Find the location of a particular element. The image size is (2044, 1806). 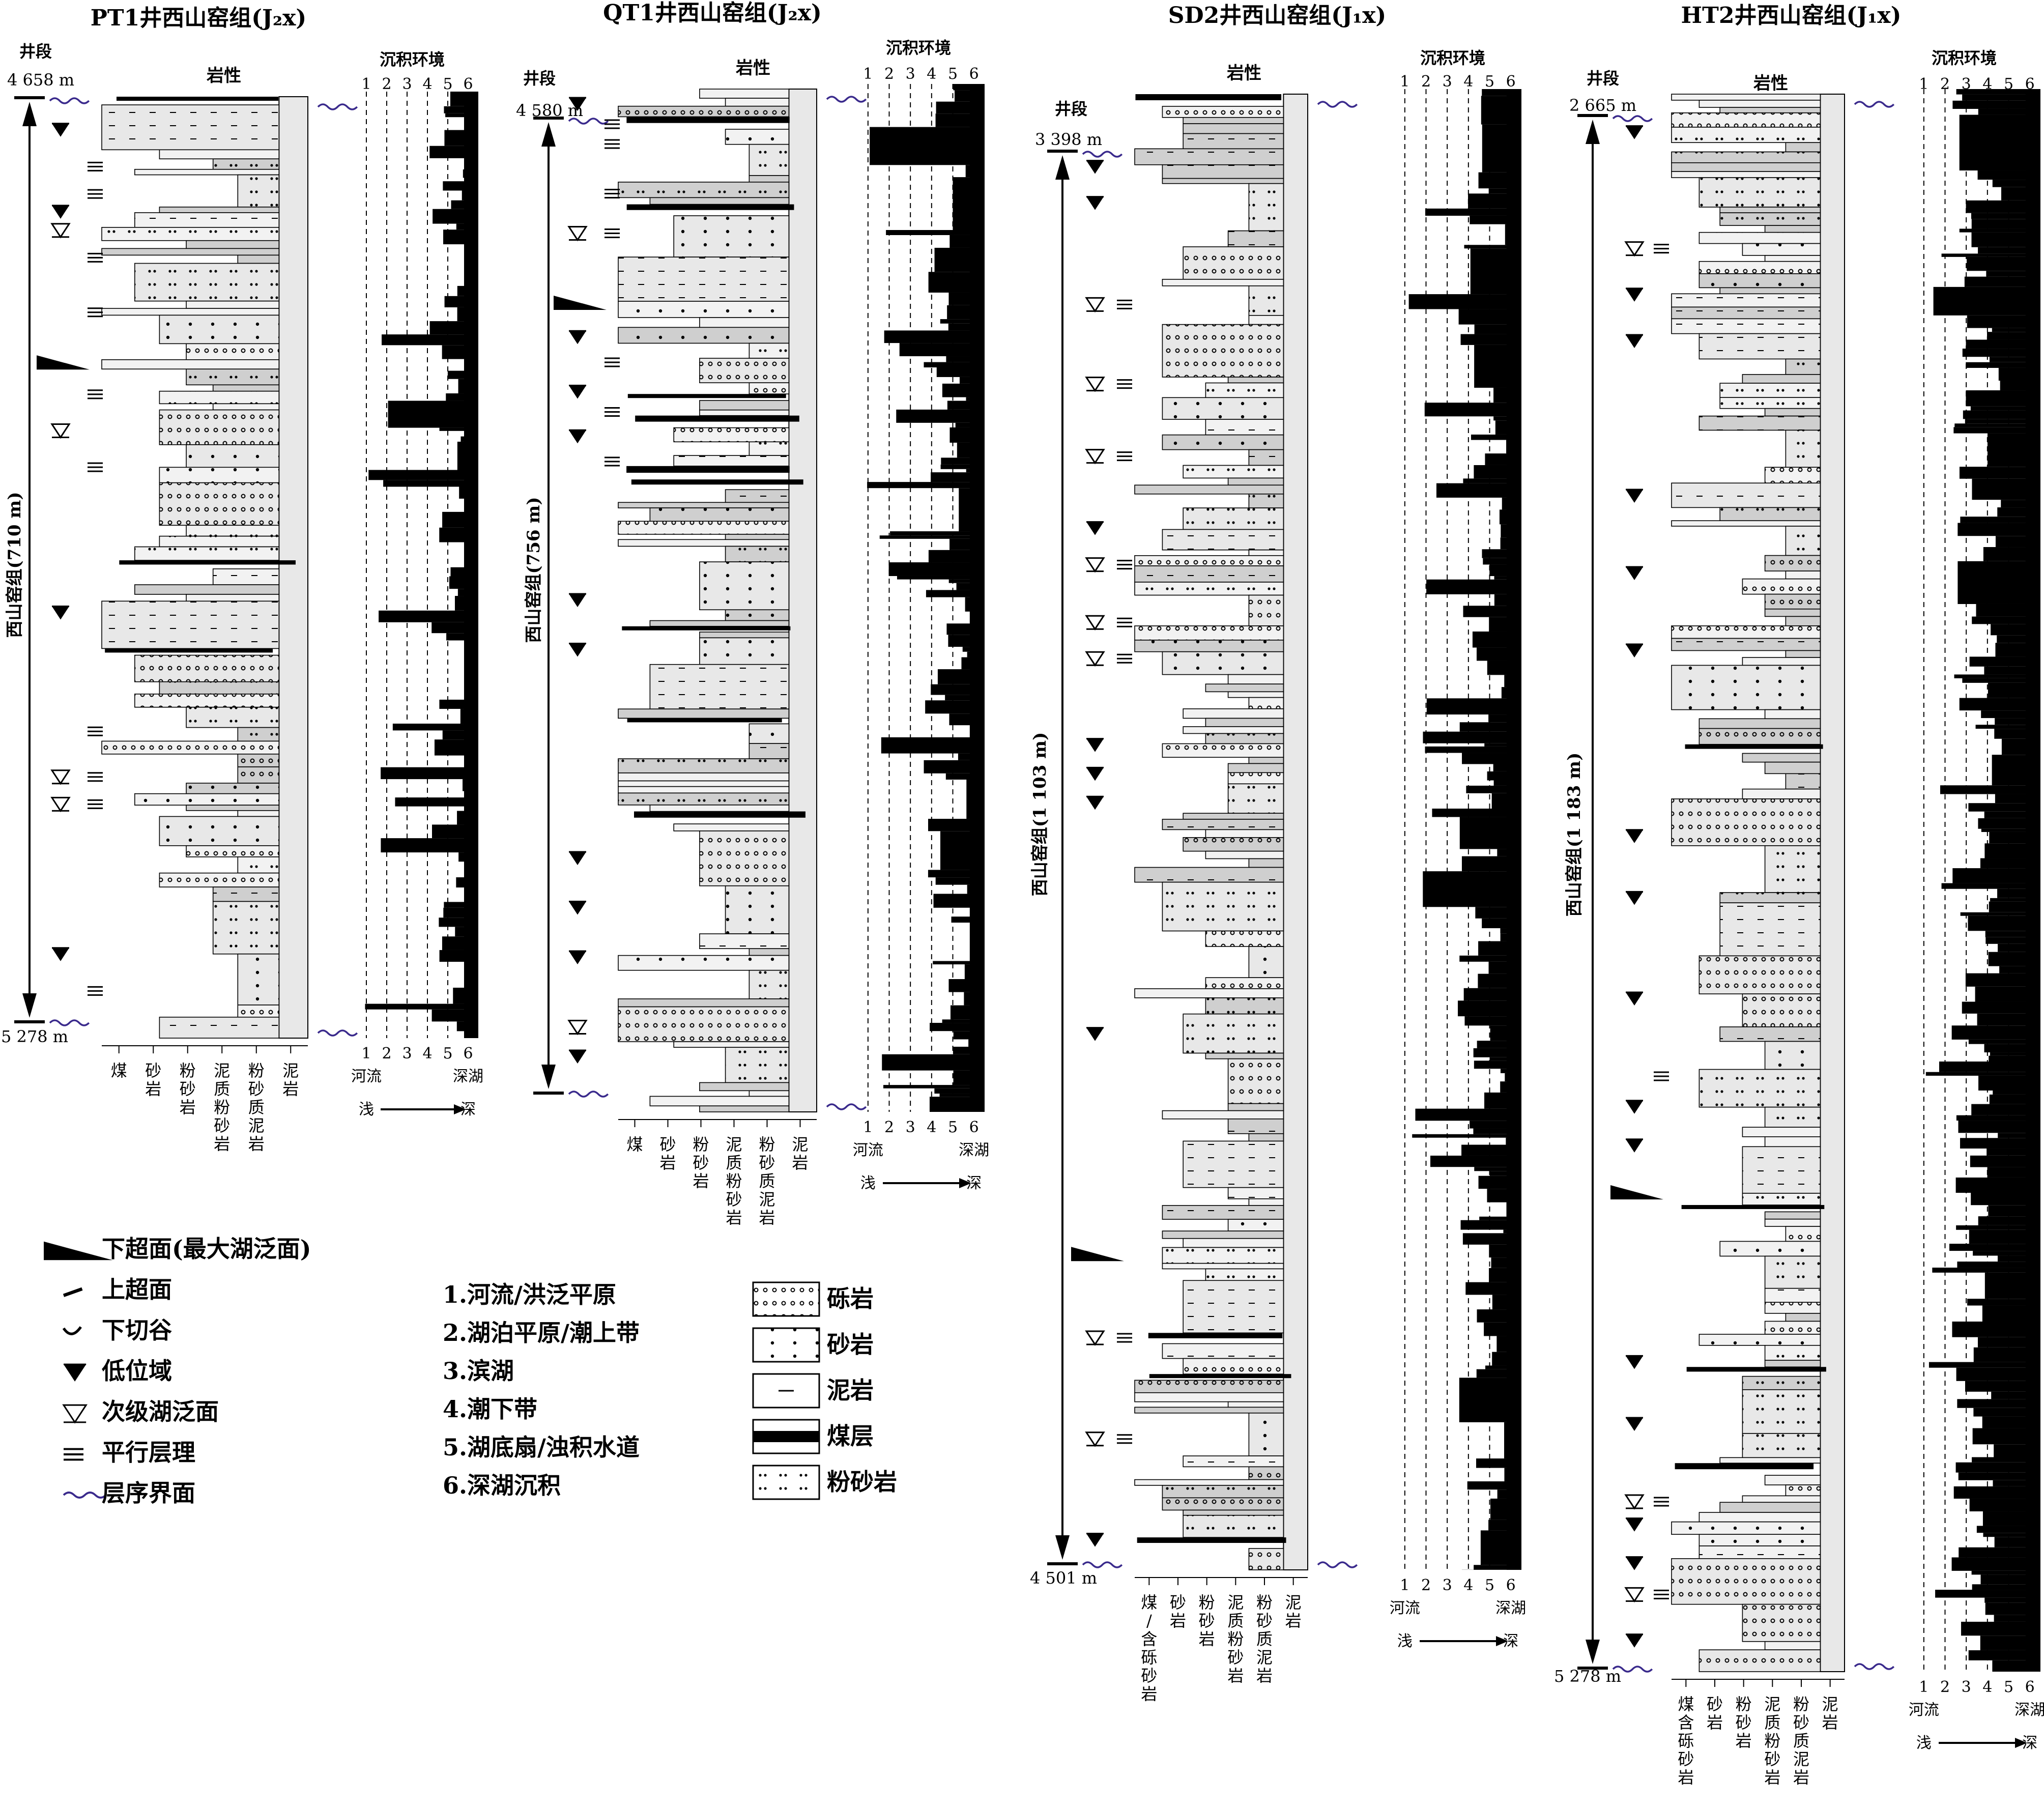

sequence-boundary-icon is located at coordinates (1337, 105).